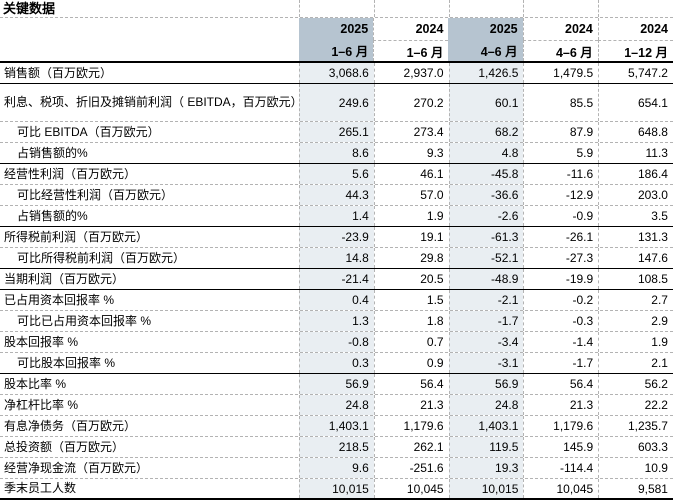 The width and height of the screenshot is (673, 504). I want to click on cell-value: 9,581, so click(635, 488).